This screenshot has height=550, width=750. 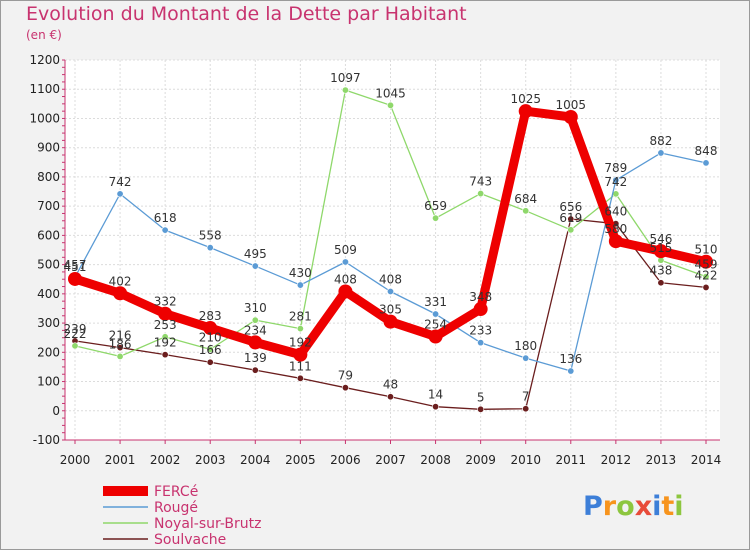 What do you see at coordinates (48, 235) in the screenshot?
I see `y-tick-label: 600` at bounding box center [48, 235].